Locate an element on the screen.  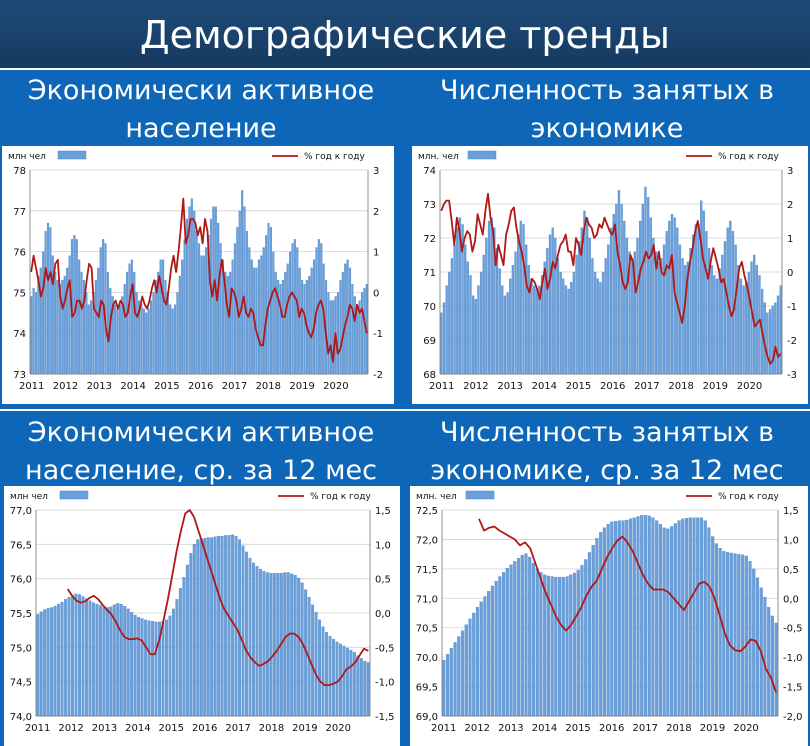
y-left-tick-label: 70,5 is located at coordinates (427, 629).